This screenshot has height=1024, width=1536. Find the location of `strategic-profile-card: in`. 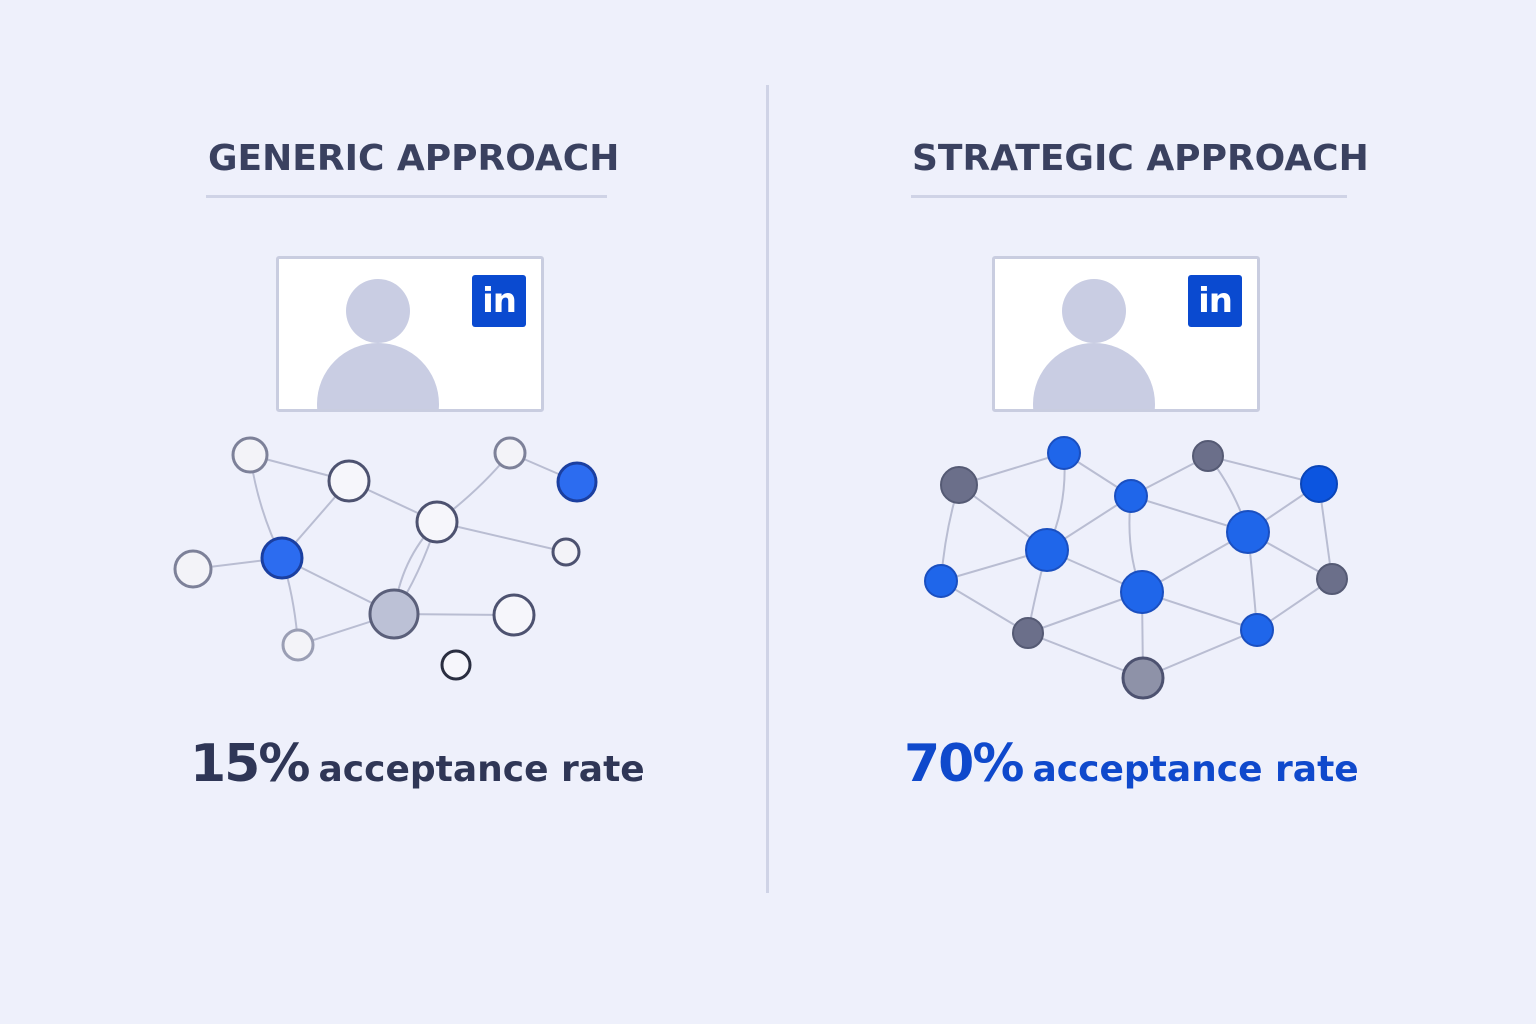

strategic-profile-card: in is located at coordinates (1126, 334).